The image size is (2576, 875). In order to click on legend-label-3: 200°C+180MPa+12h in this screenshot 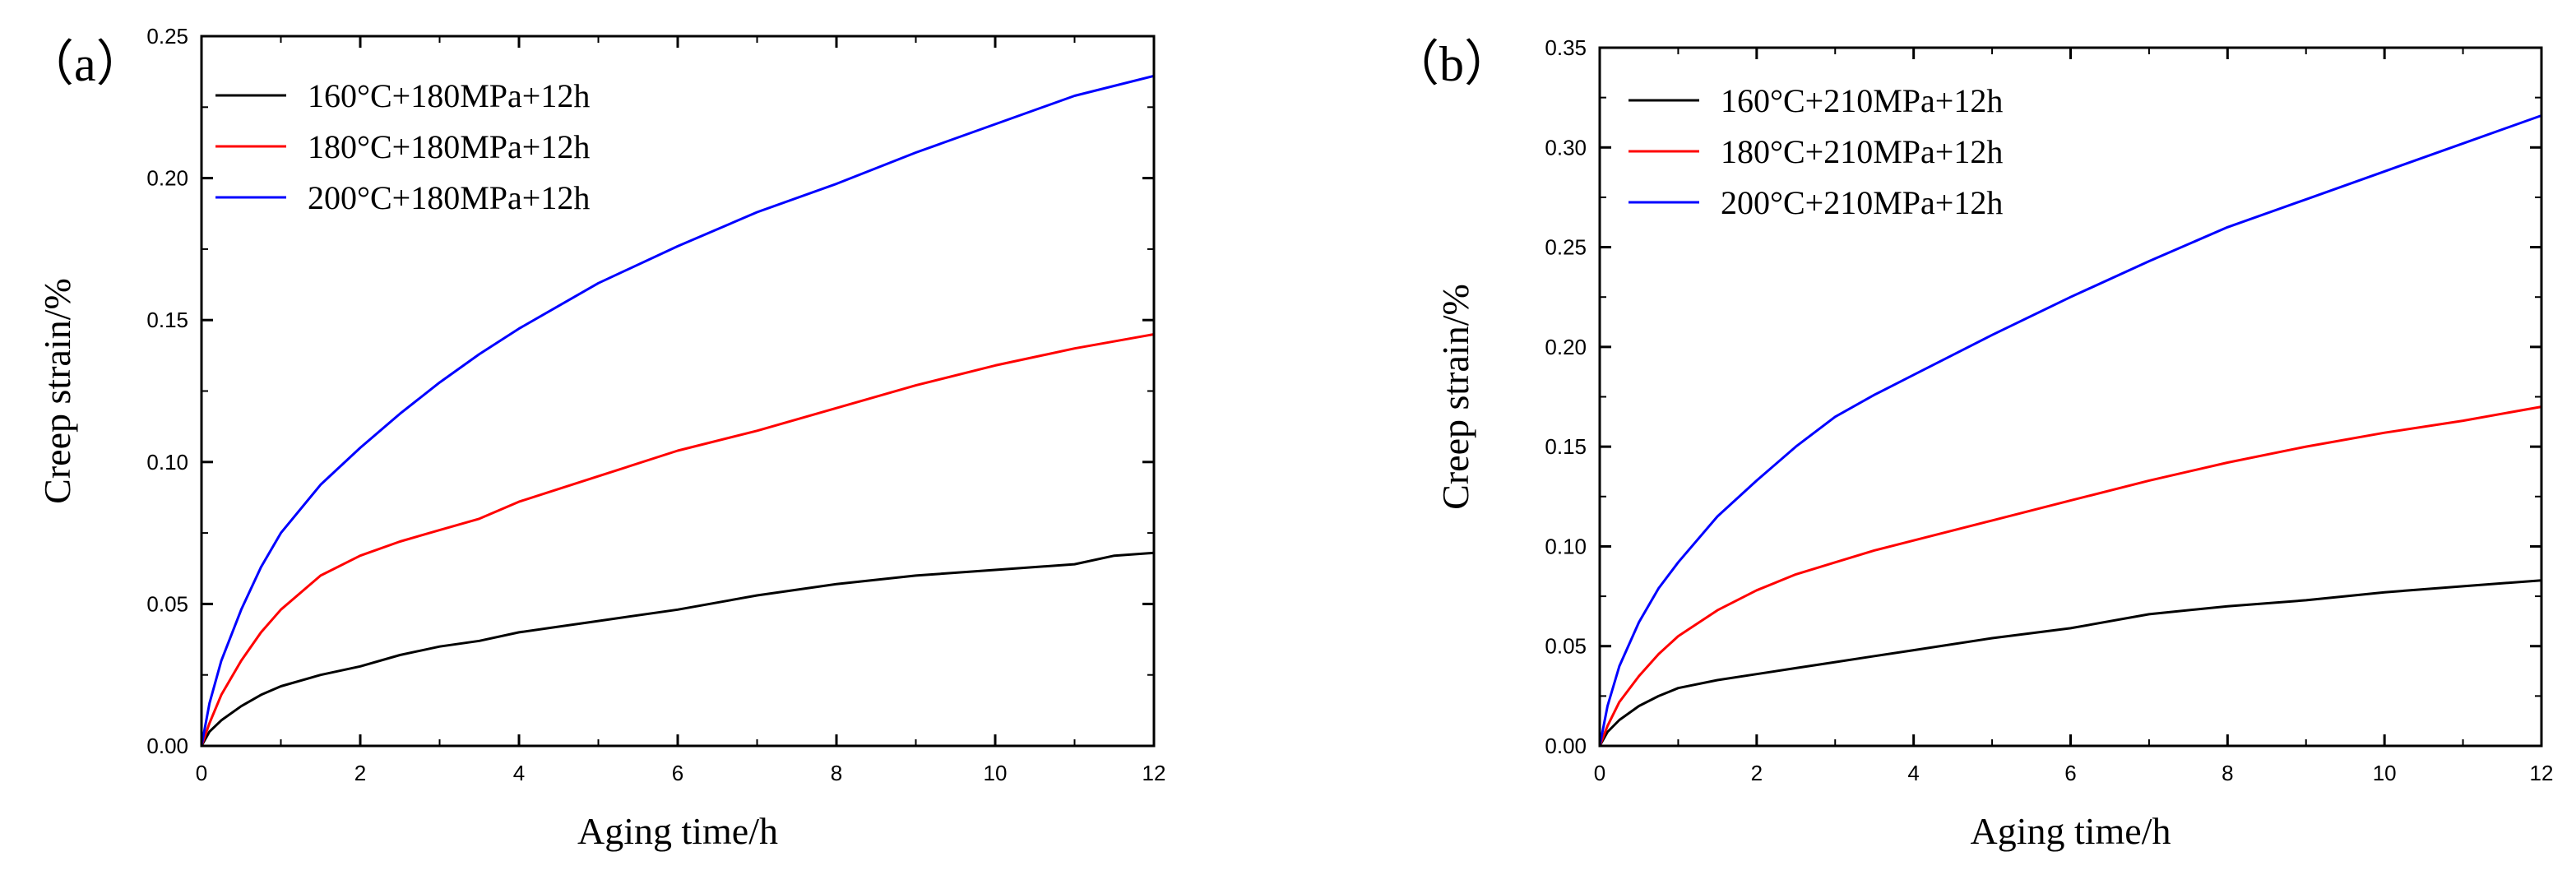, I will do `click(449, 197)`.